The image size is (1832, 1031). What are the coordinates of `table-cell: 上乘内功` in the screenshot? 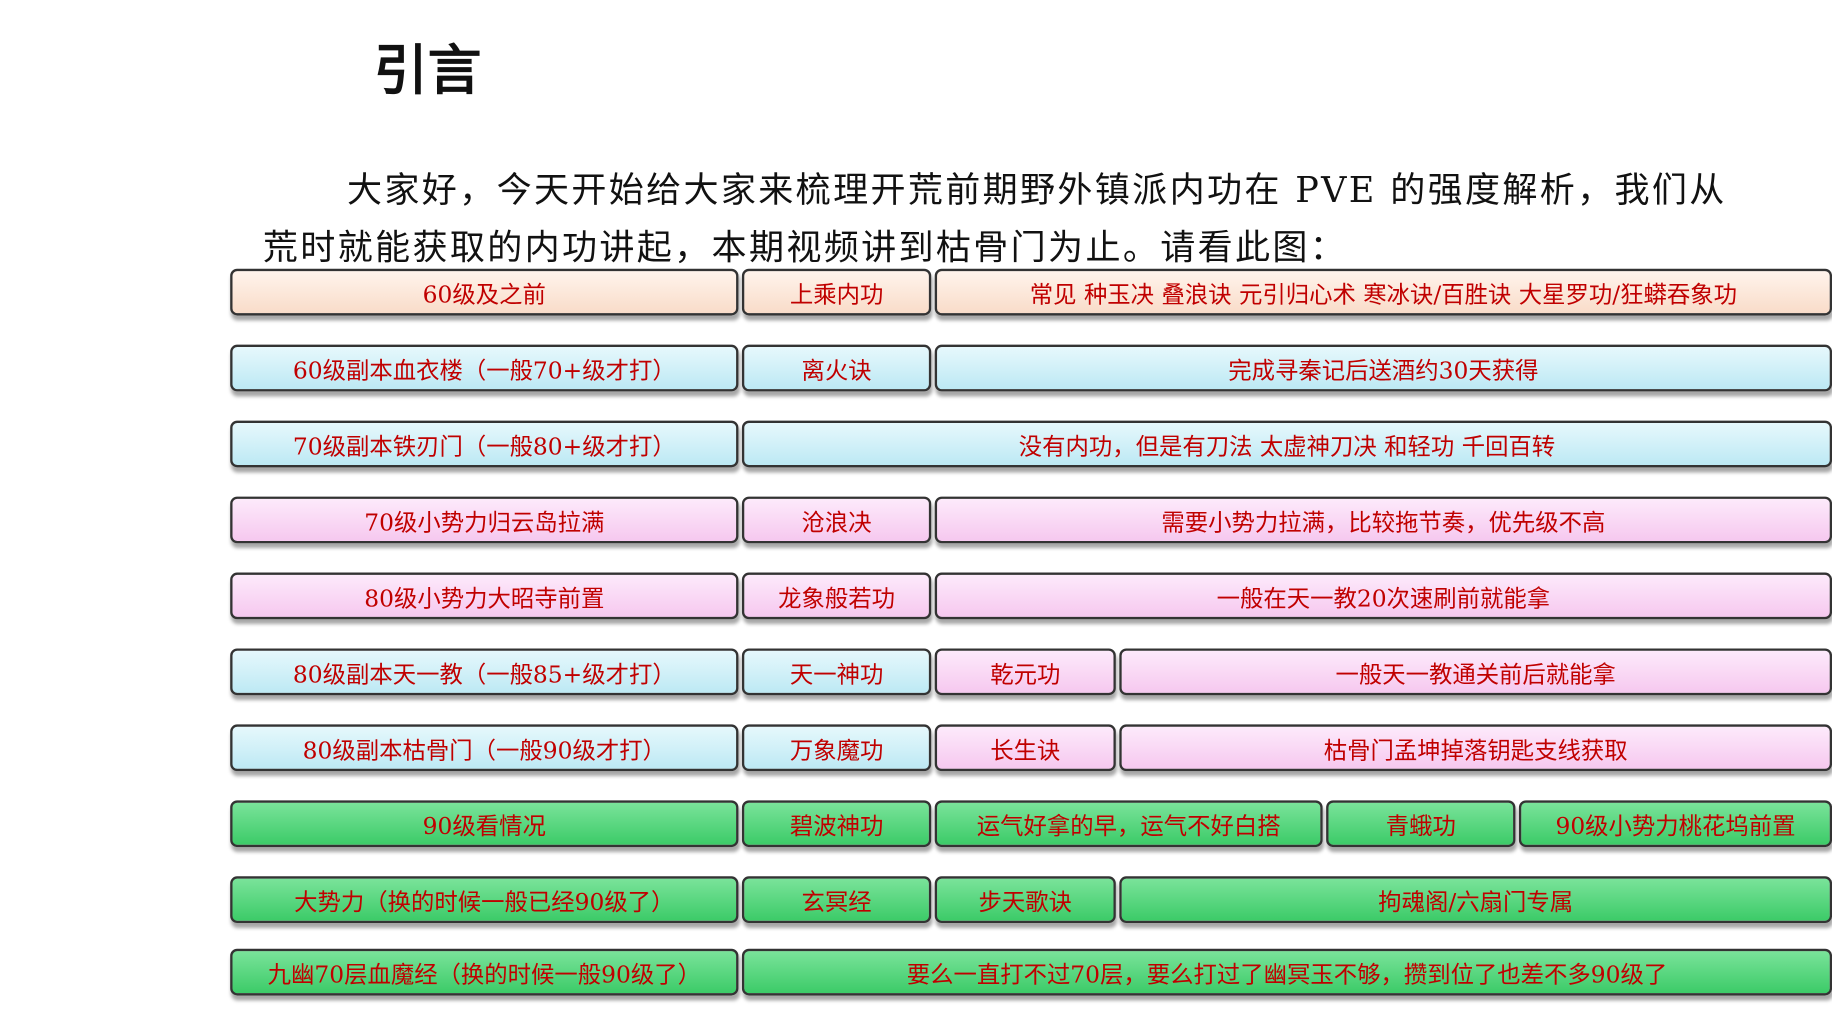 It's located at (836, 292).